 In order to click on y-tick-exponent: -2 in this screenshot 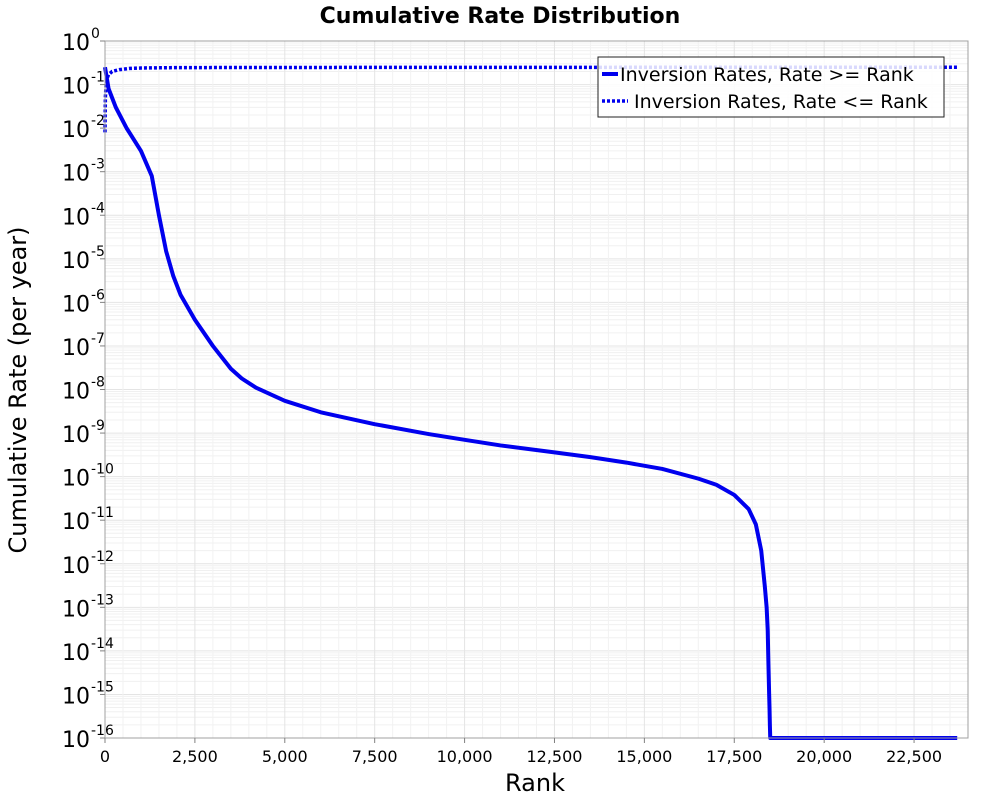, I will do `click(98, 121)`.